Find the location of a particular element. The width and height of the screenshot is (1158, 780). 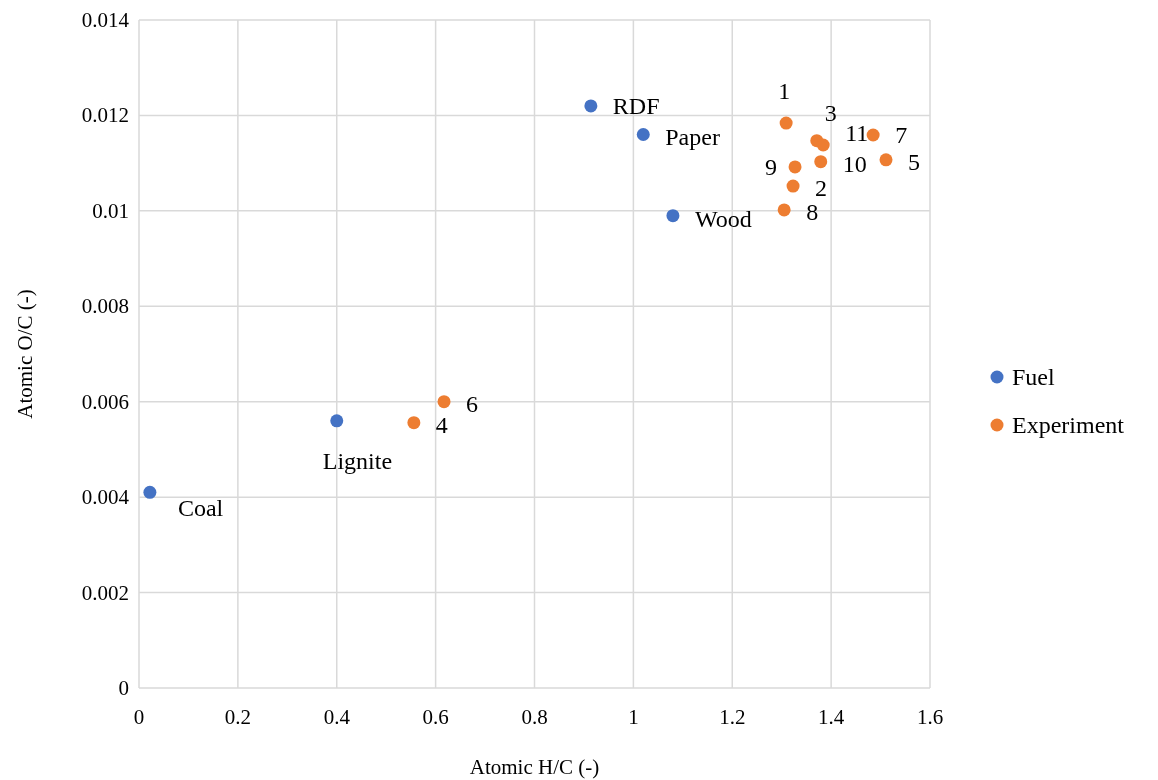

y-tick-label: 0.008 is located at coordinates (105, 306).